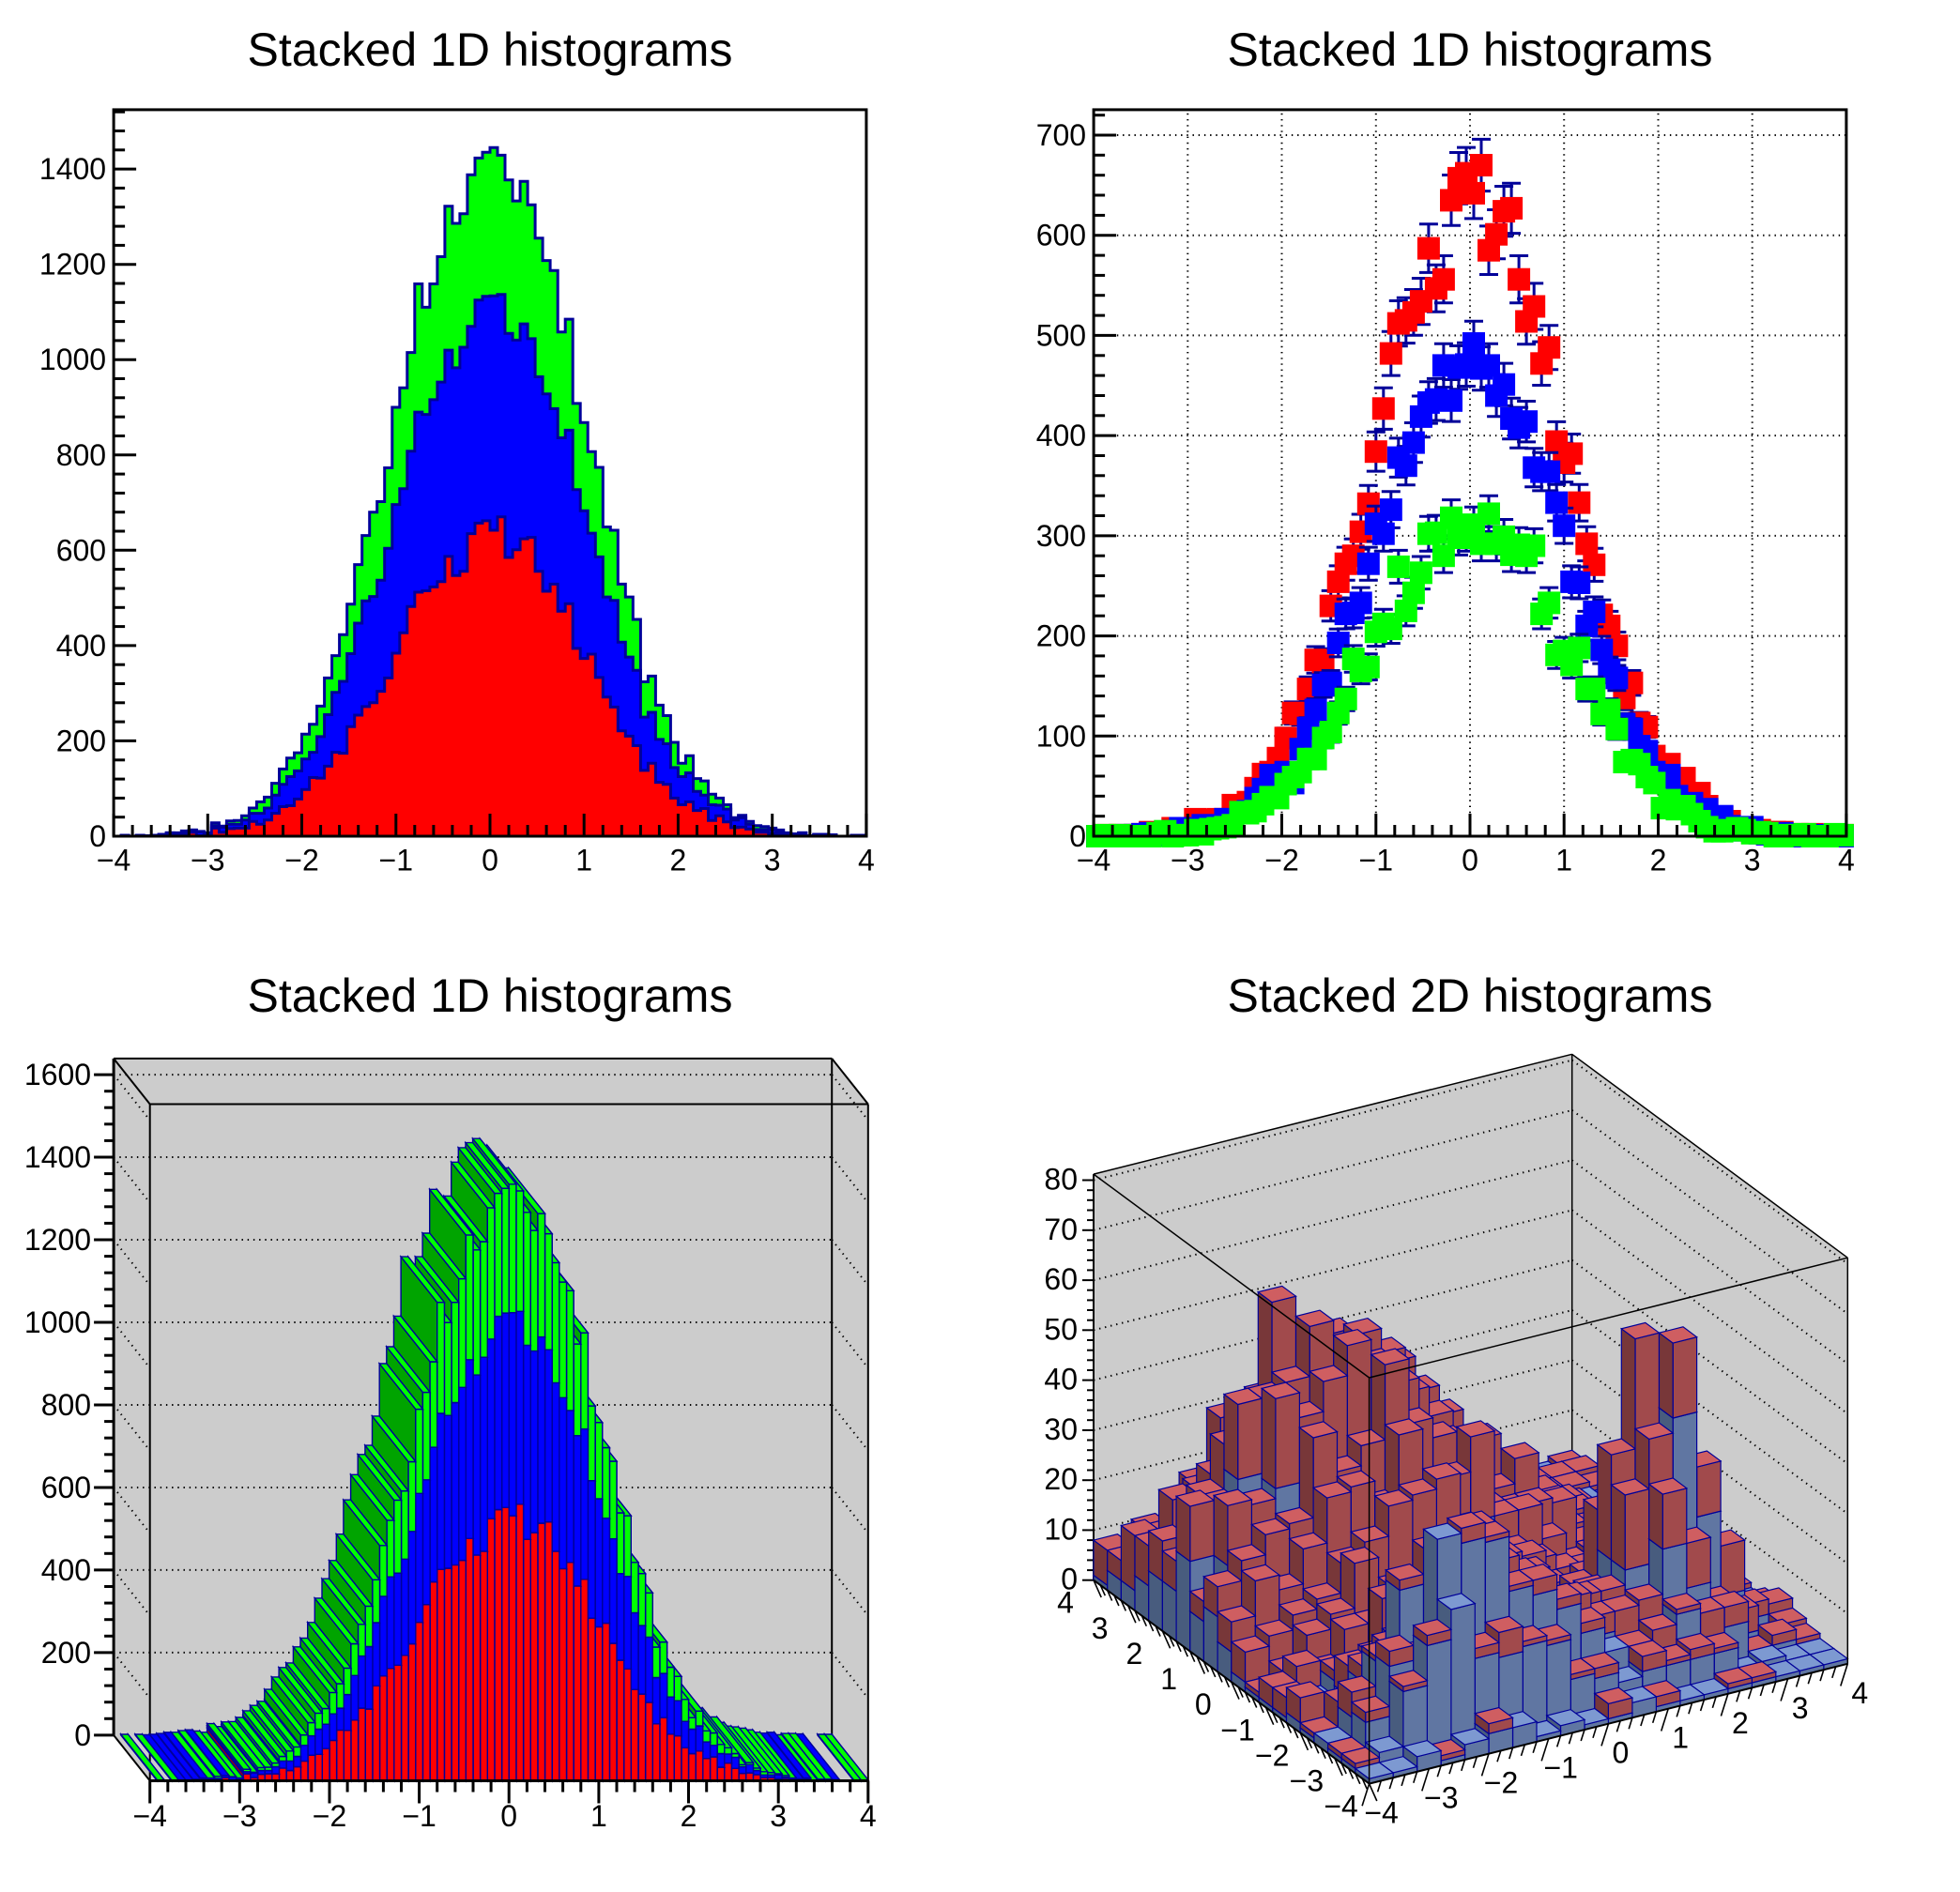 Image resolution: width=1960 pixels, height=1892 pixels. I want to click on svg-text: 500, so click(1061, 335).